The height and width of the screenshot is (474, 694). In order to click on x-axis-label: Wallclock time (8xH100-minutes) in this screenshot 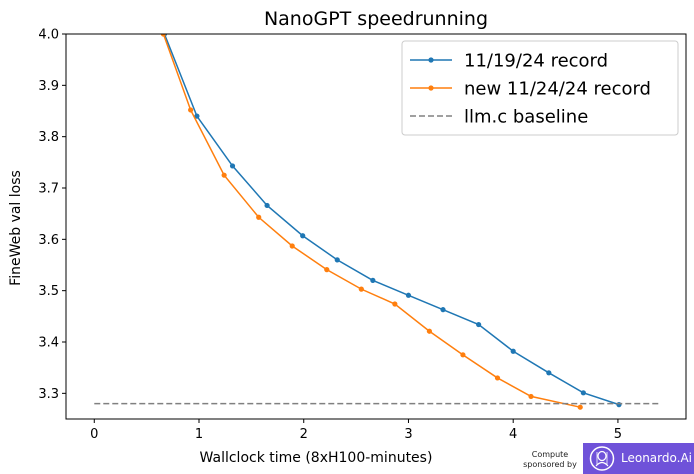, I will do `click(316, 458)`.